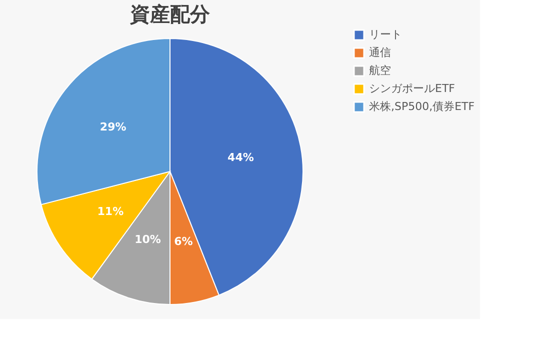  I want to click on legend-label: シンガポールETF, so click(412, 88).